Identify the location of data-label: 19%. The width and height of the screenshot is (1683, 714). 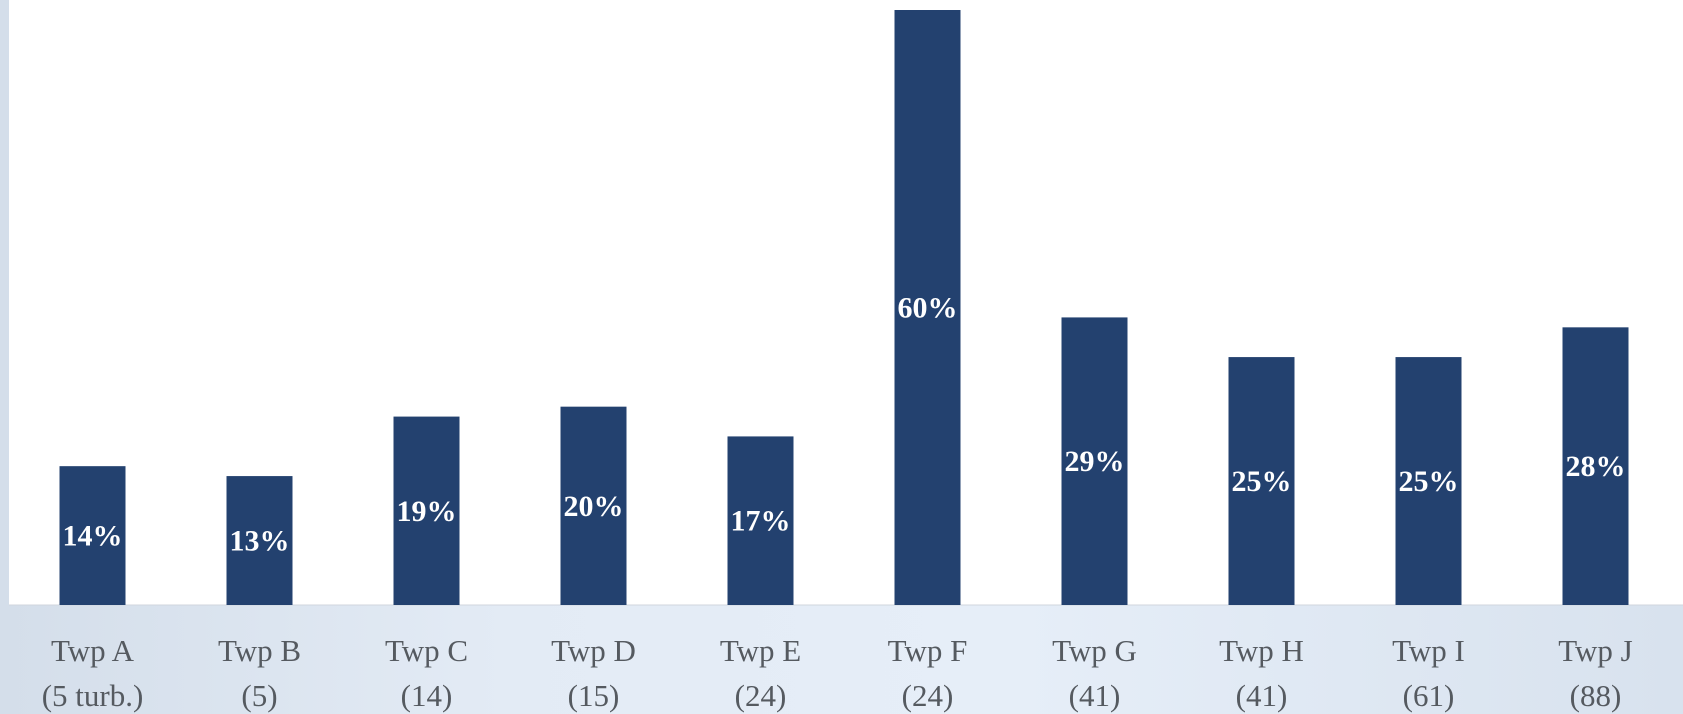
(427, 511).